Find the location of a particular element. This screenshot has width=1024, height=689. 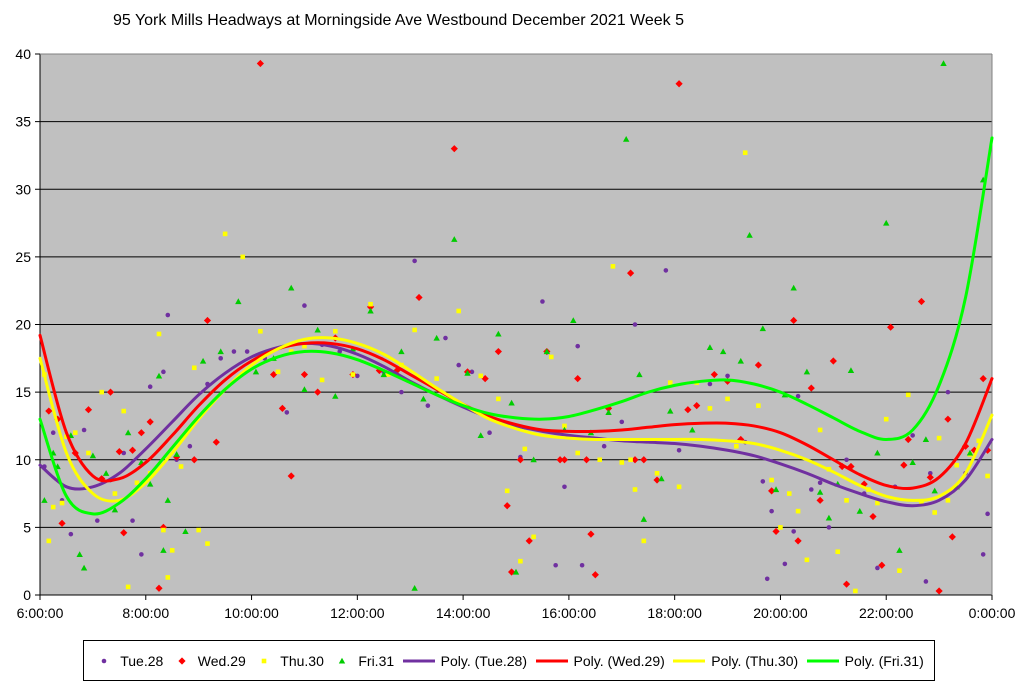

x-tick-label: 16:00:00 is located at coordinates (569, 613).